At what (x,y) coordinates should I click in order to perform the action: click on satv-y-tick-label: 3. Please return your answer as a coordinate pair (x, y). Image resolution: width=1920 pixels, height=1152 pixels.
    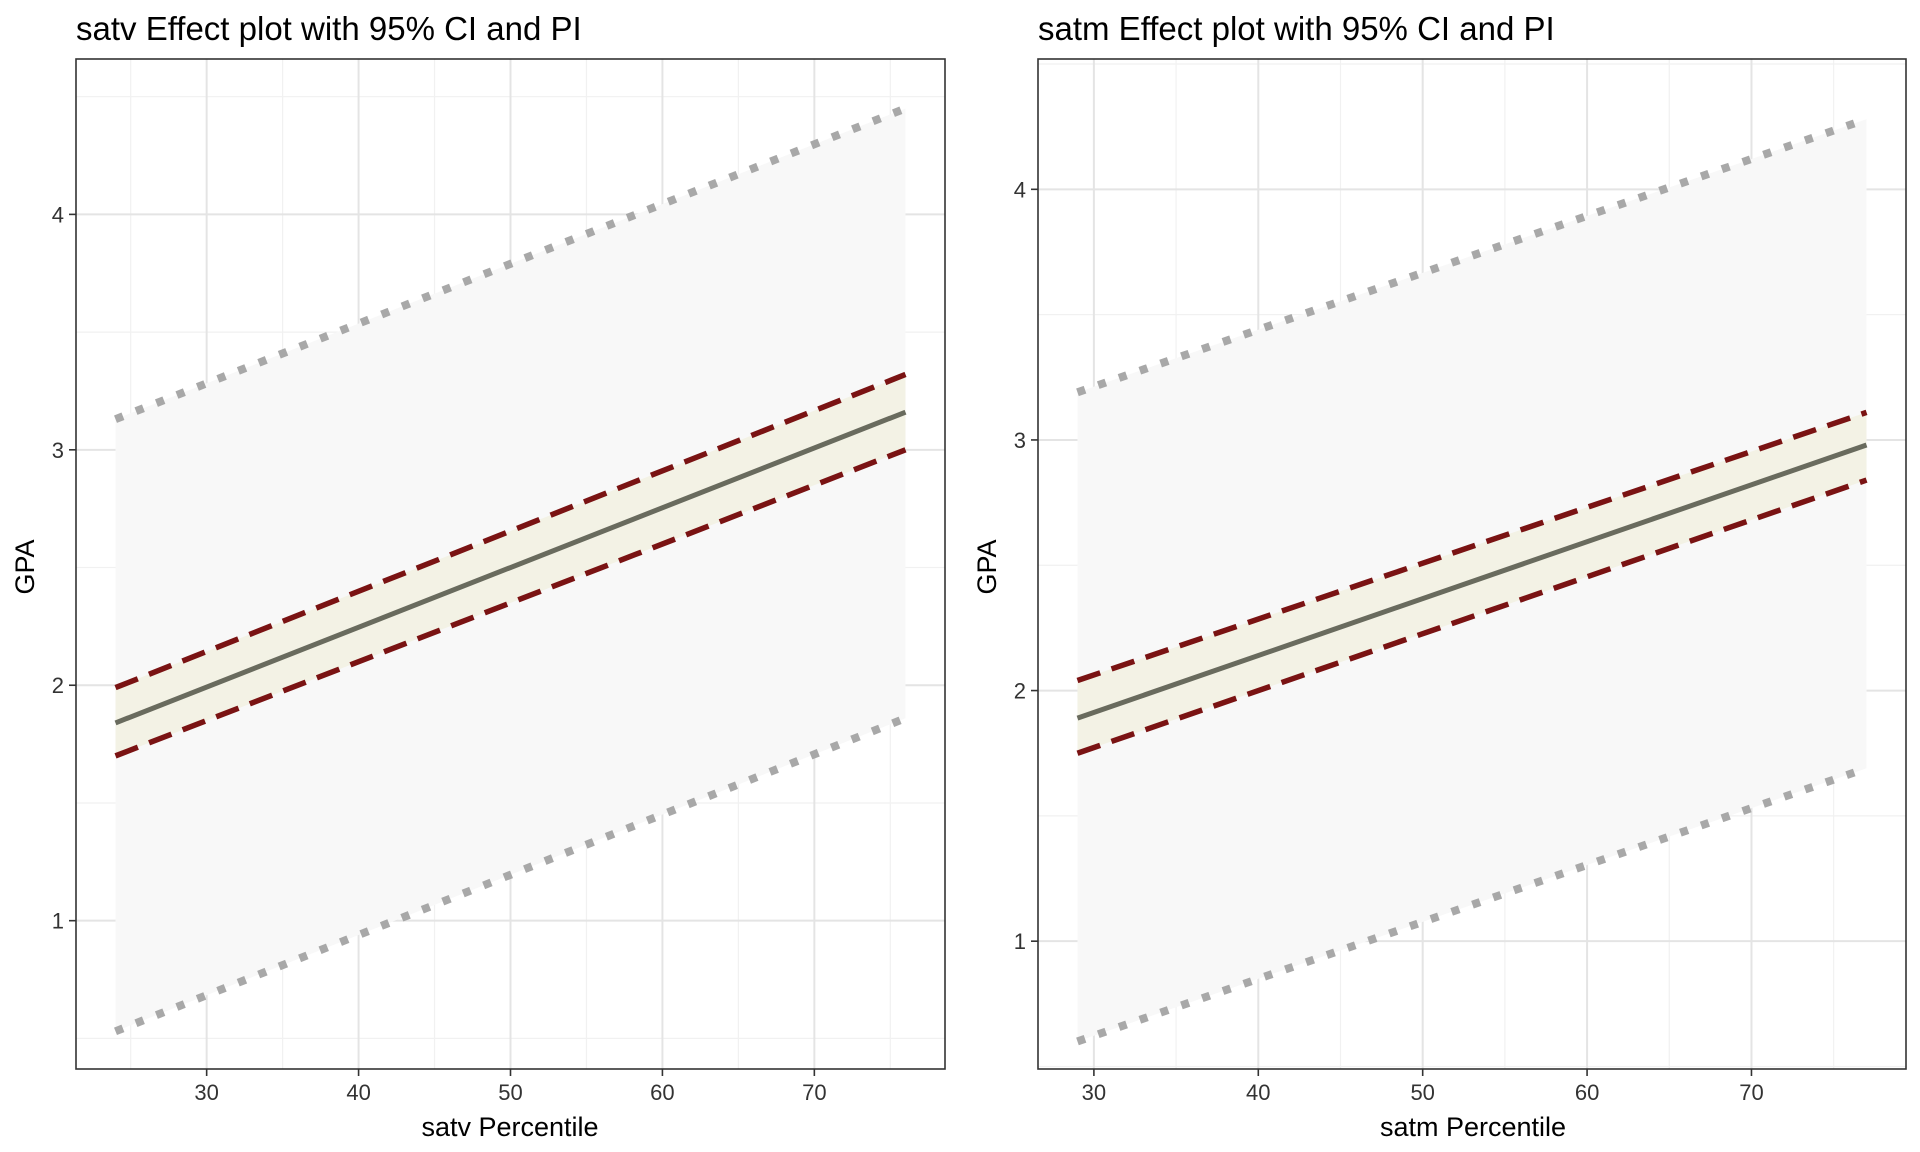
    Looking at the image, I should click on (58, 450).